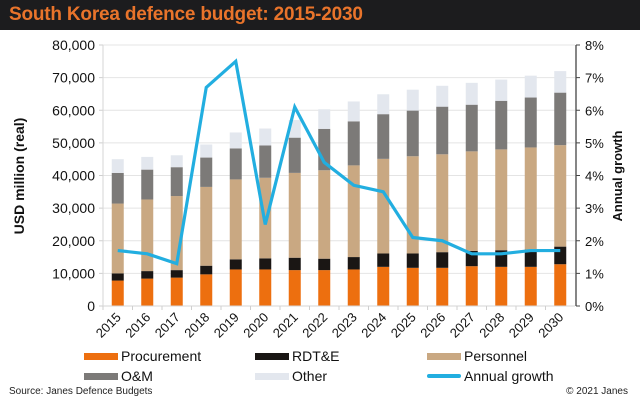 This screenshot has width=640, height=403. Describe the element at coordinates (226, 325) in the screenshot. I see `x-tick-label: 2019` at that location.